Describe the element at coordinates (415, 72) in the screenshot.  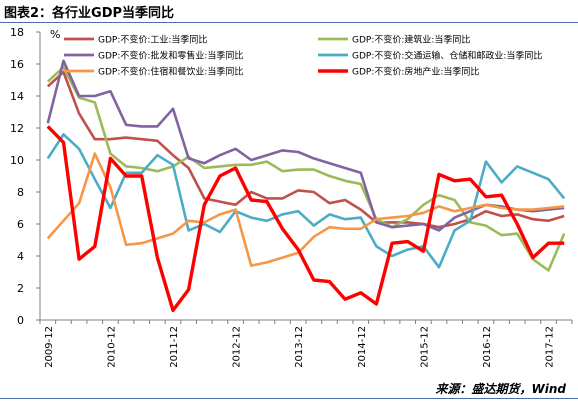
I see `legend-label-6: GDP:不变价:房地产业:当季同比` at that location.